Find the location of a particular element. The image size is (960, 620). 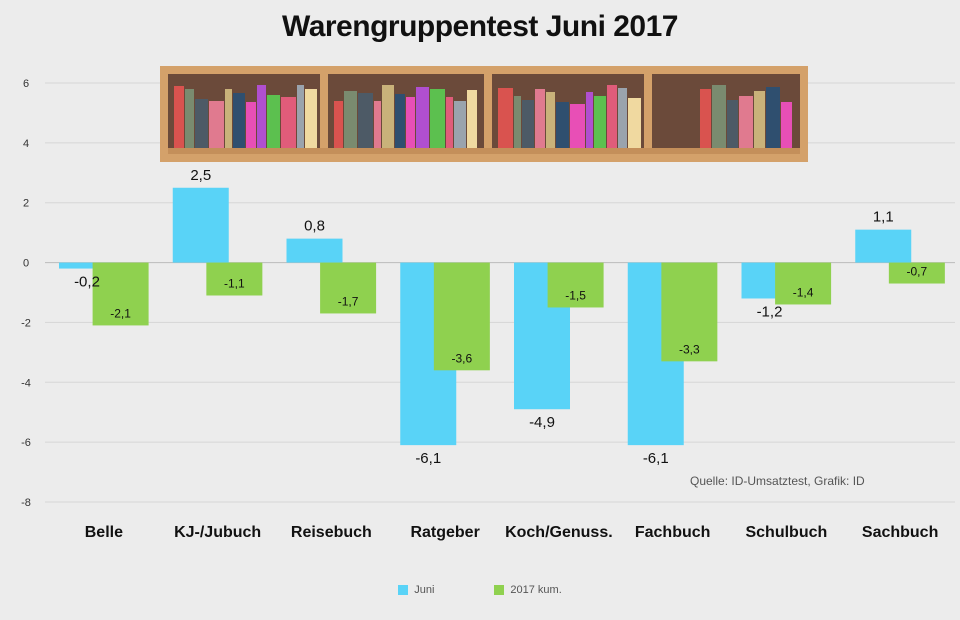

data-label-series-2: -1,7 is located at coordinates (348, 301).